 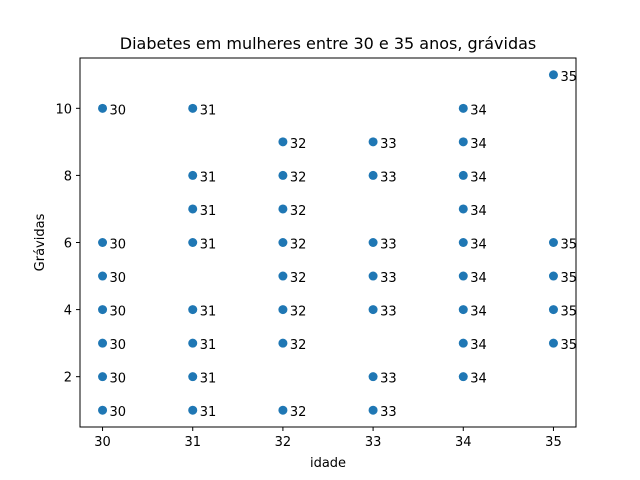 What do you see at coordinates (68, 378) in the screenshot?
I see `y-tick-label: 2` at bounding box center [68, 378].